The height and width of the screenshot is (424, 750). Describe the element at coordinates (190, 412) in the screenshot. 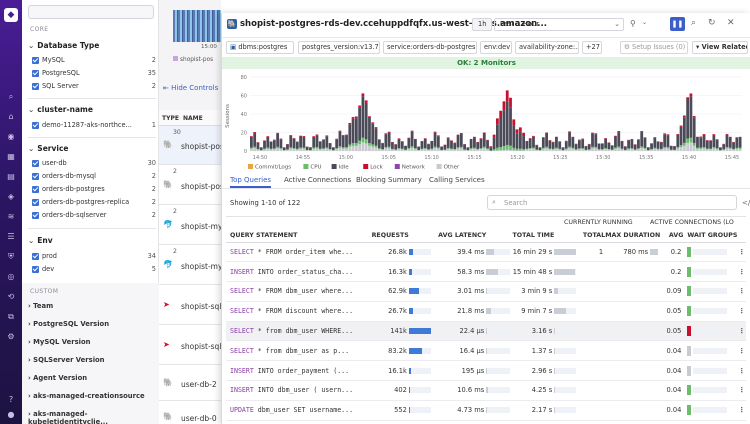

I see `list-item: 🐘 user-db-0` at that location.